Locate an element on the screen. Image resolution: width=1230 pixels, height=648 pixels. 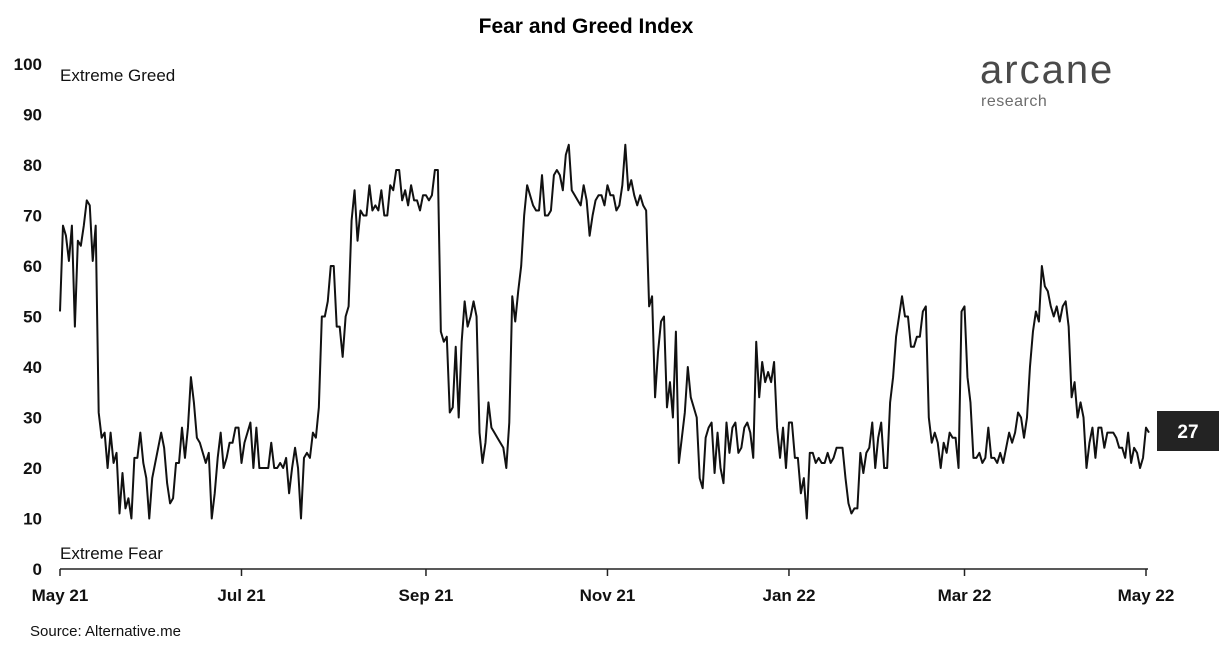
logo-subtext: research is located at coordinates (1014, 101).